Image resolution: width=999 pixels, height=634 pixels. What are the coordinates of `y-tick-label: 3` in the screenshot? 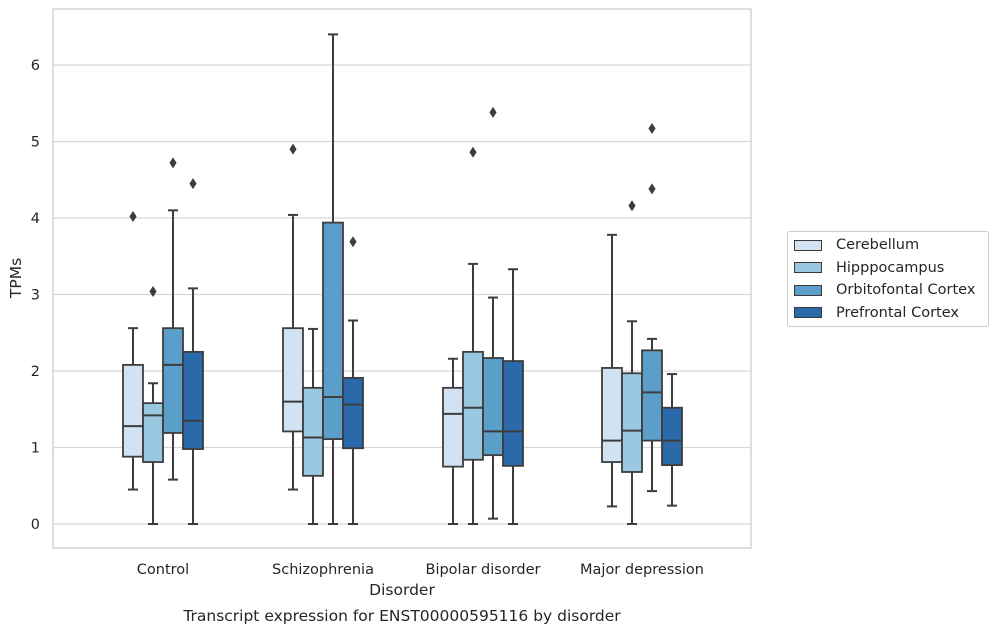 It's located at (35, 296).